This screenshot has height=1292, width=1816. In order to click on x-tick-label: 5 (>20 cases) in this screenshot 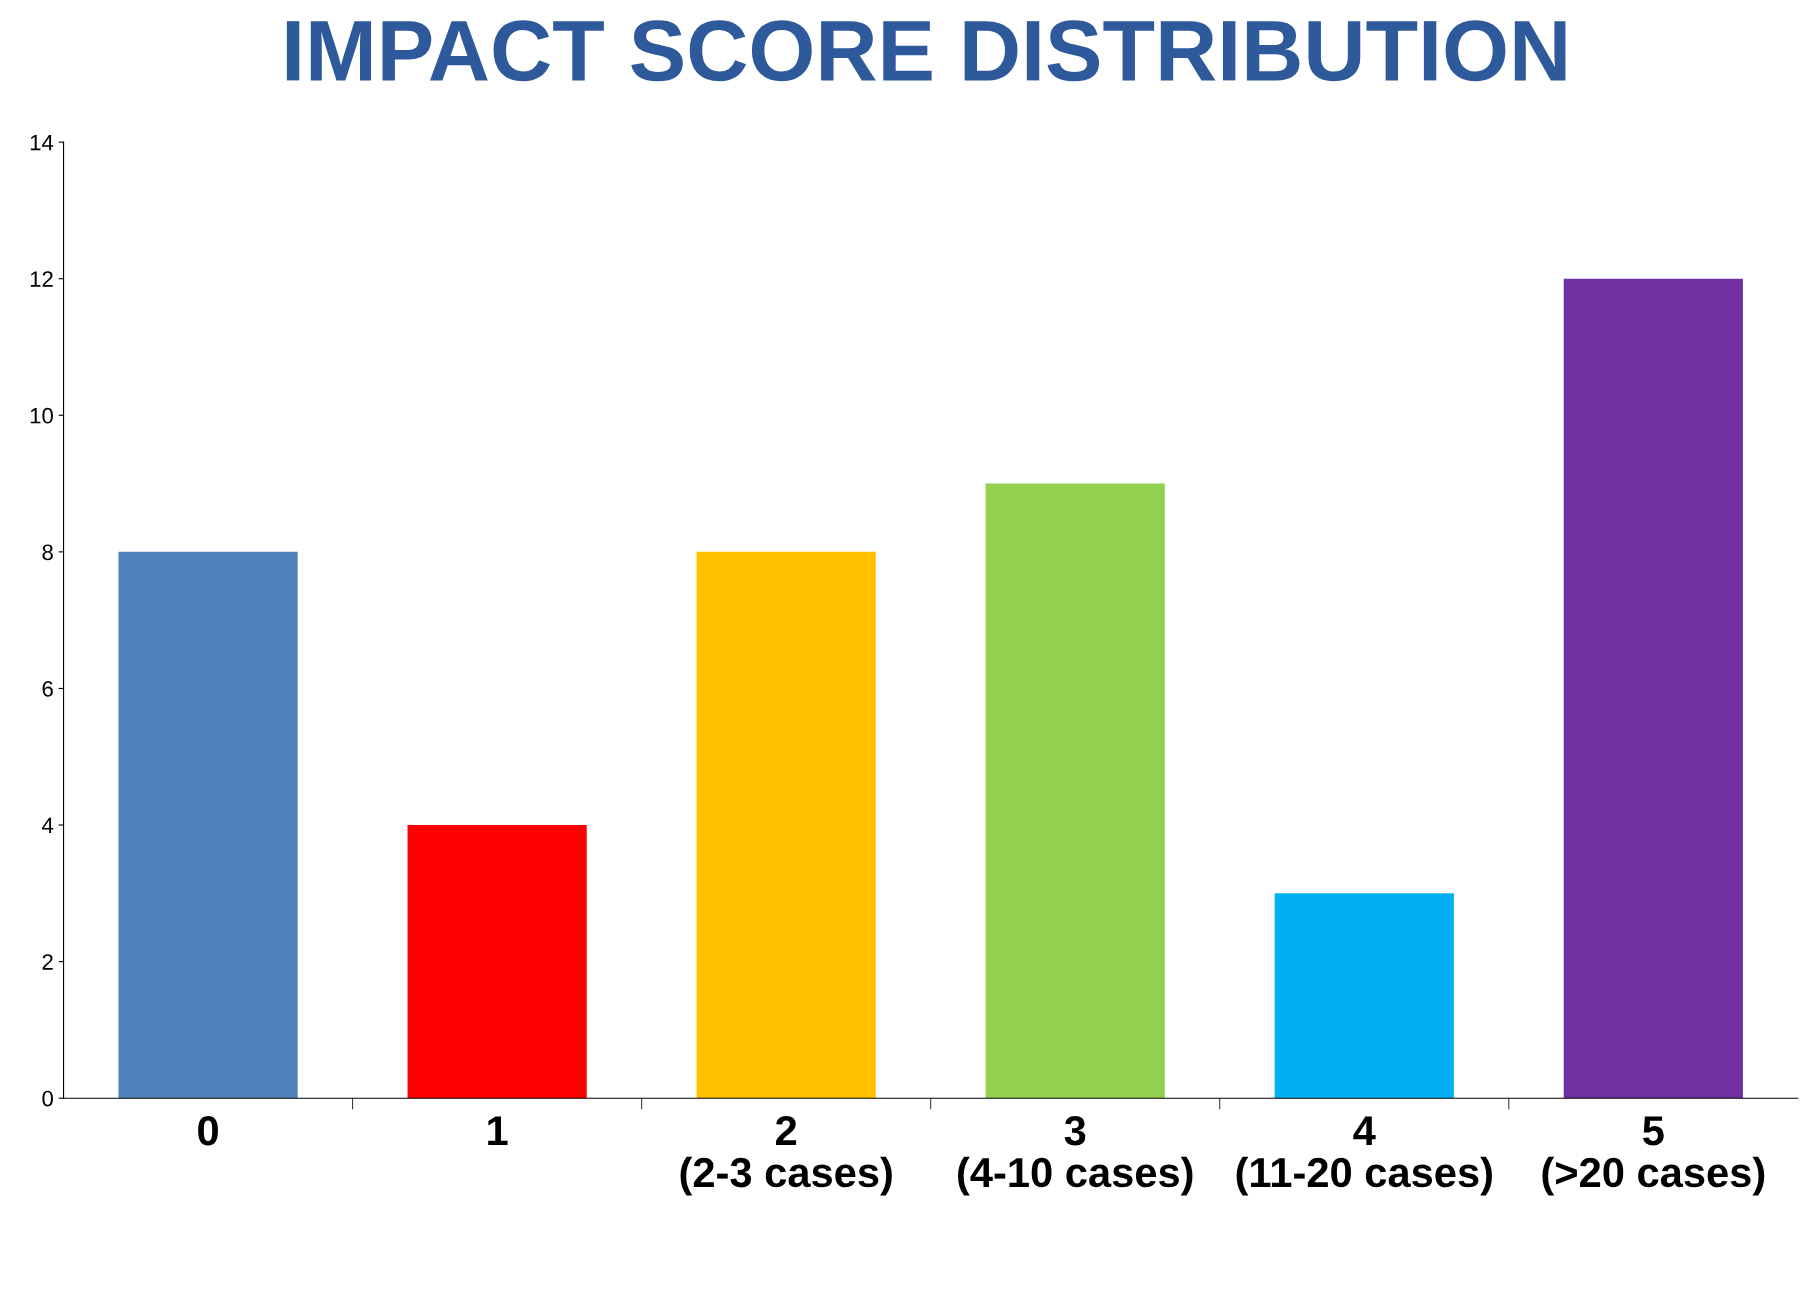, I will do `click(1653, 1156)`.